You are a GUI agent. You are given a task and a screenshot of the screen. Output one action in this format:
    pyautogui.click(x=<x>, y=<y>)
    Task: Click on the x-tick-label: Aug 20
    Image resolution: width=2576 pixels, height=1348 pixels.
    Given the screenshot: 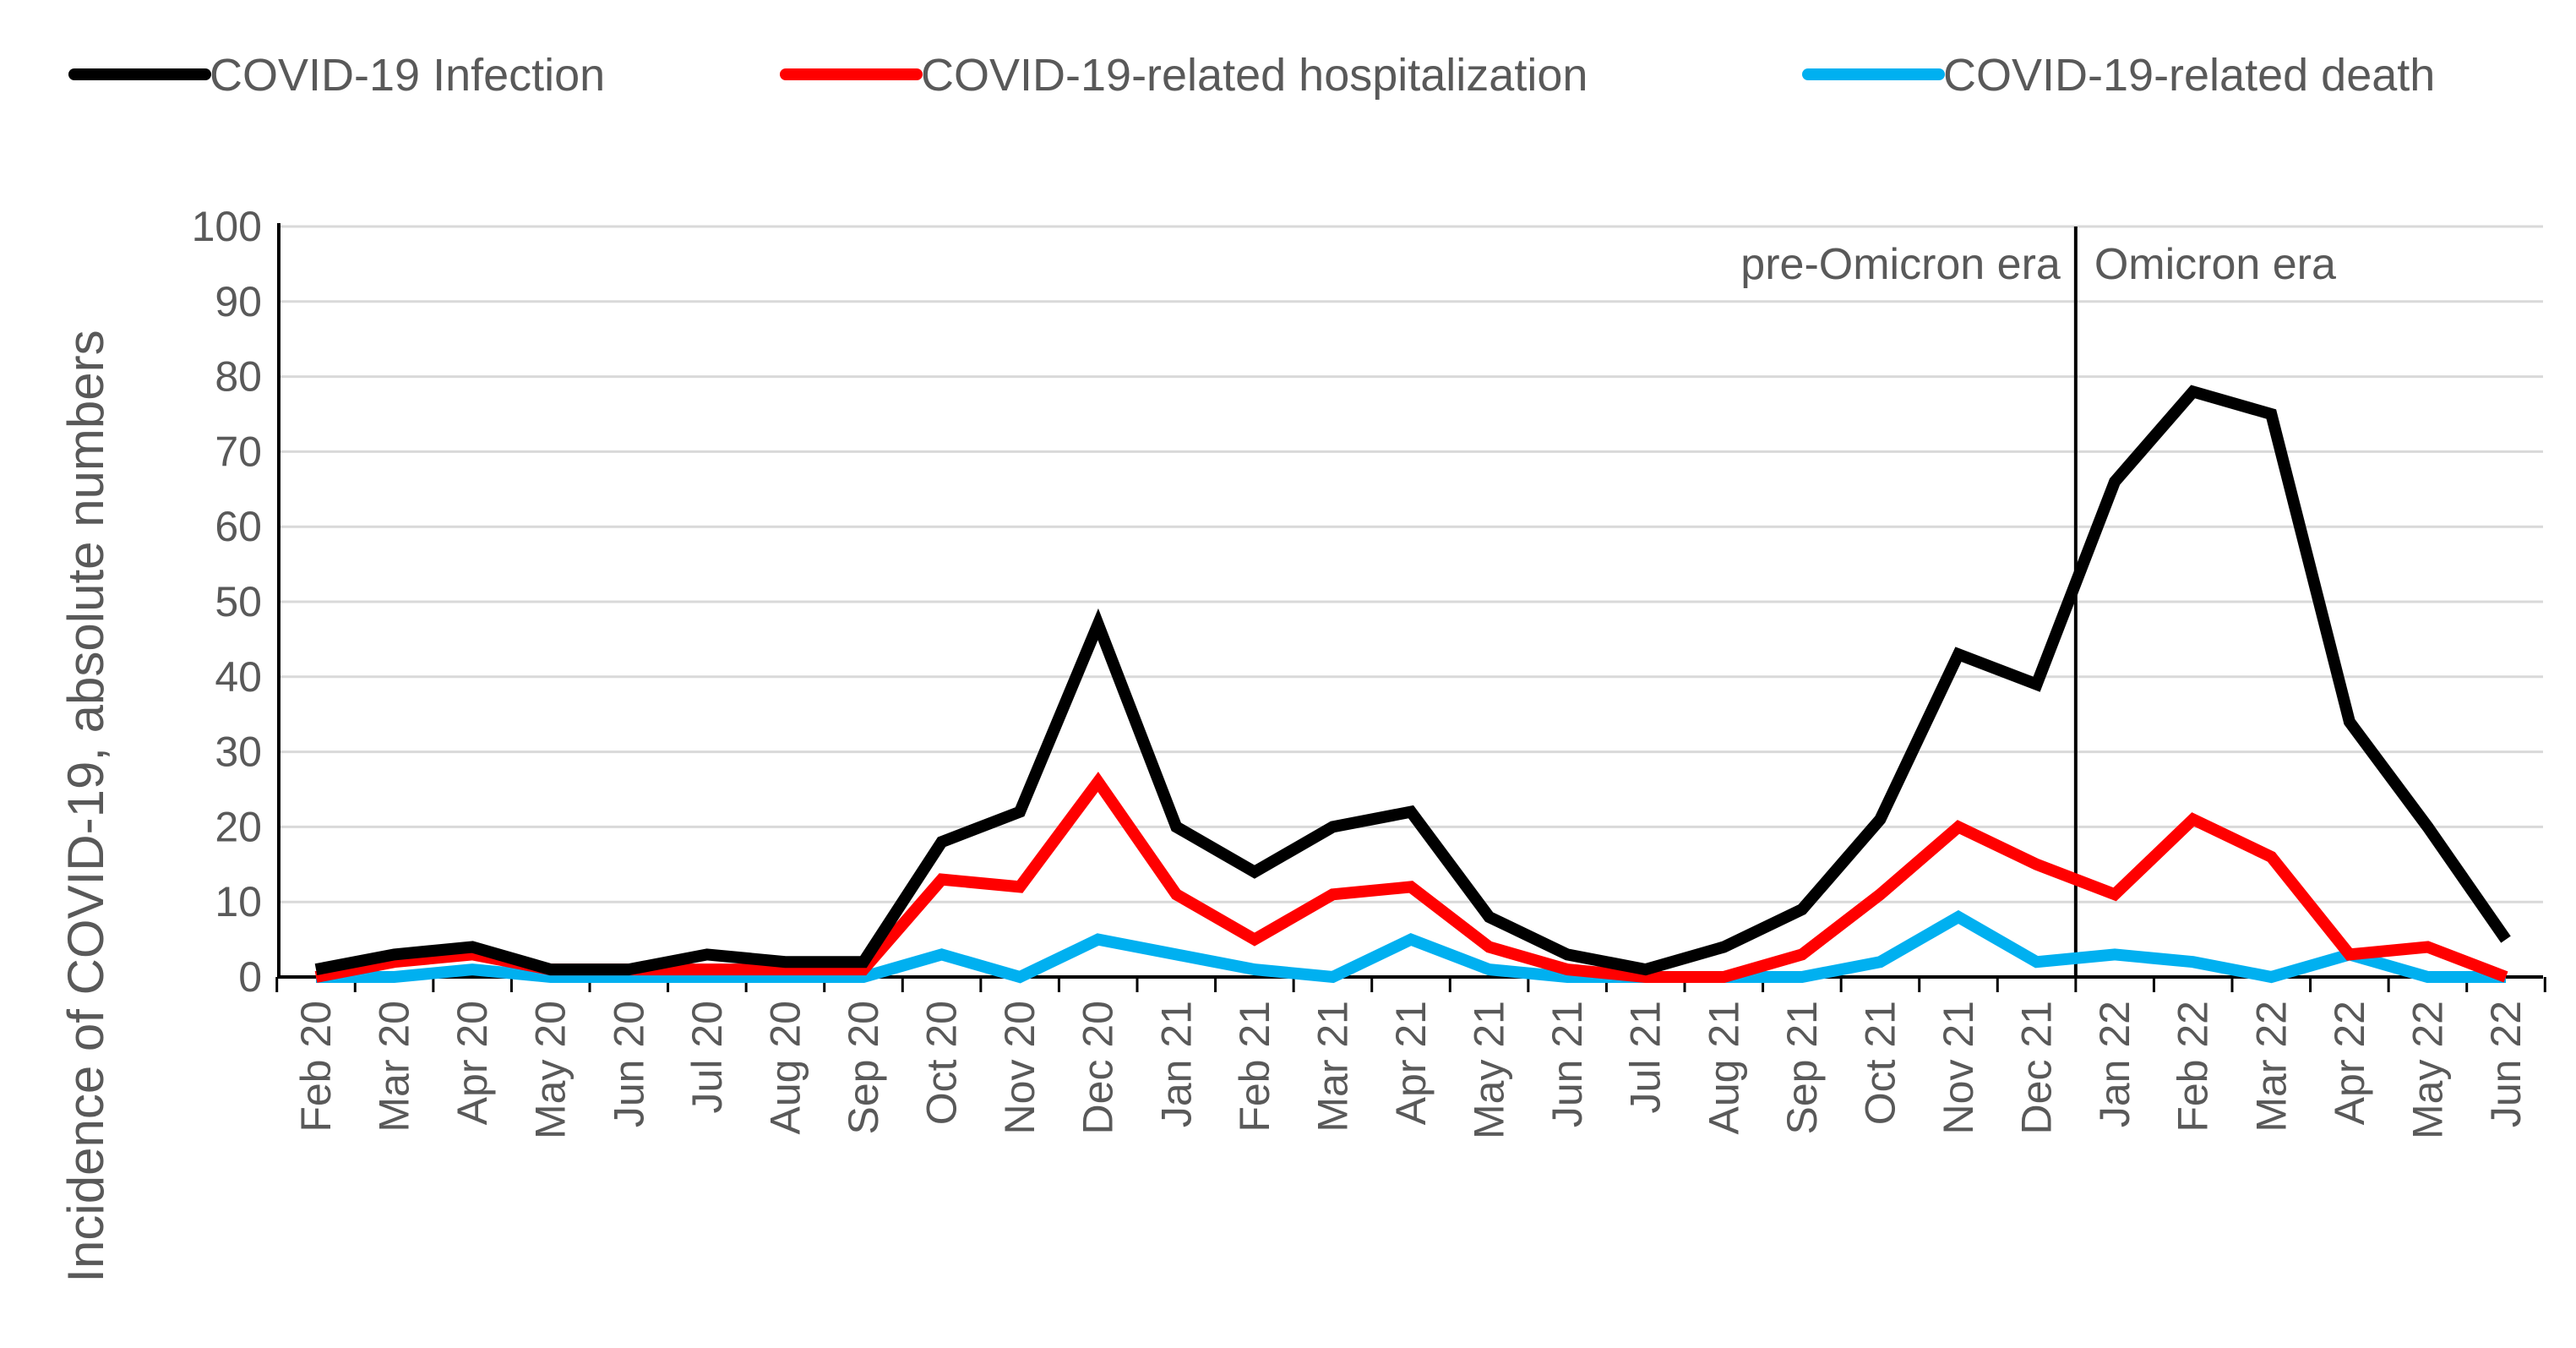 What is the action you would take?
    pyautogui.click(x=785, y=1068)
    